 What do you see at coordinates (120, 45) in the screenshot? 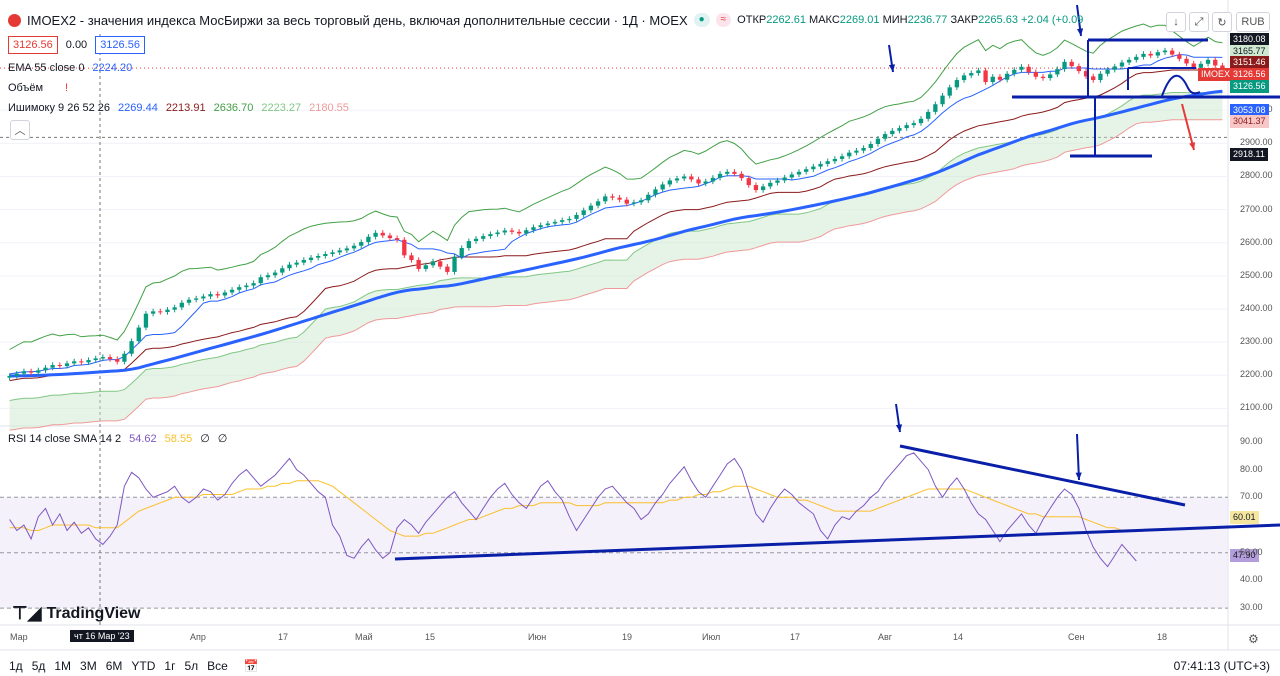
I see `ask-box: 3126.56` at bounding box center [120, 45].